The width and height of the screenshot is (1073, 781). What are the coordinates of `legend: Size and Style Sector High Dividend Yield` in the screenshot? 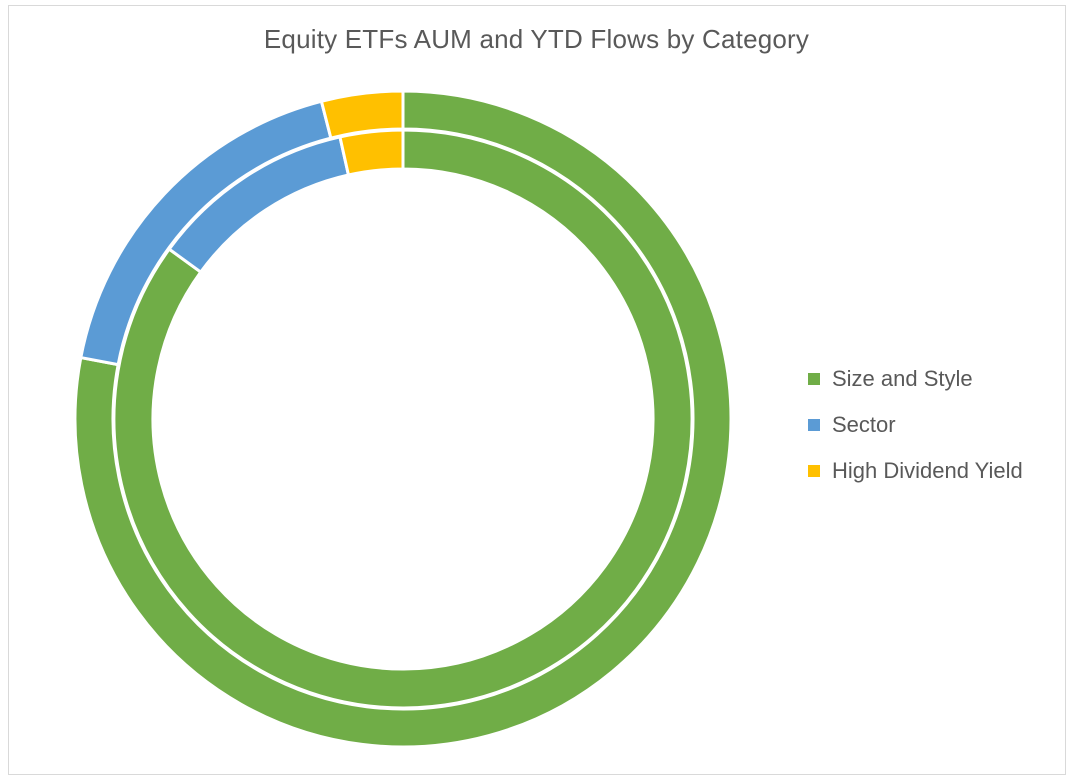 It's located at (935, 425).